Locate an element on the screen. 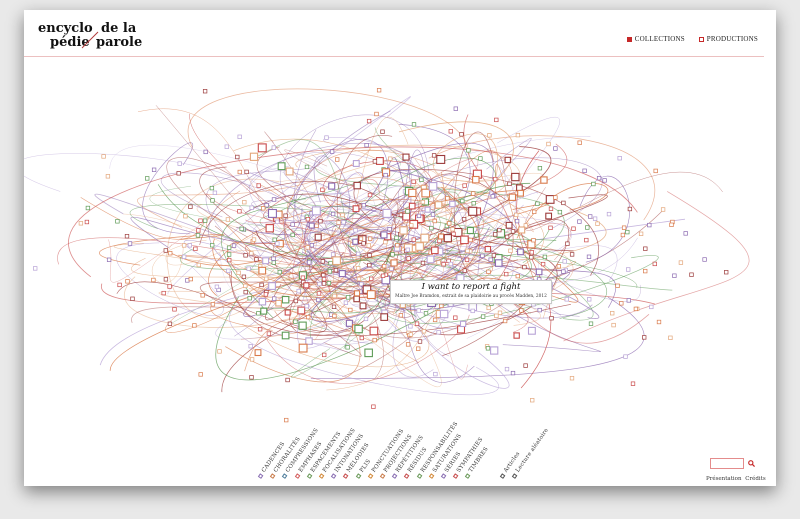 This screenshot has width=800, height=519. site-logo: encyclo pédie de la parole is located at coordinates (98, 42).